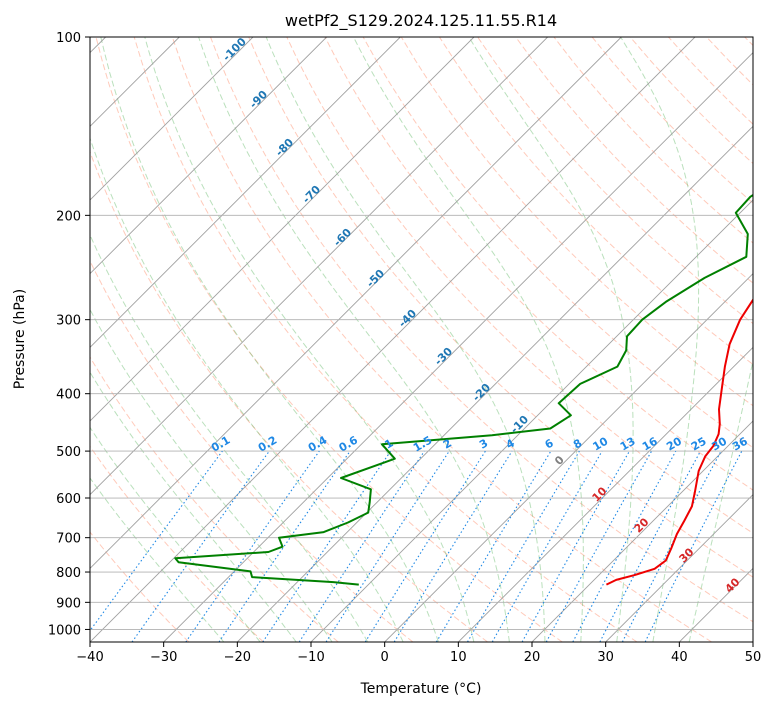 This screenshot has height=708, width=775. I want to click on isotherm-label: -70, so click(311, 194).